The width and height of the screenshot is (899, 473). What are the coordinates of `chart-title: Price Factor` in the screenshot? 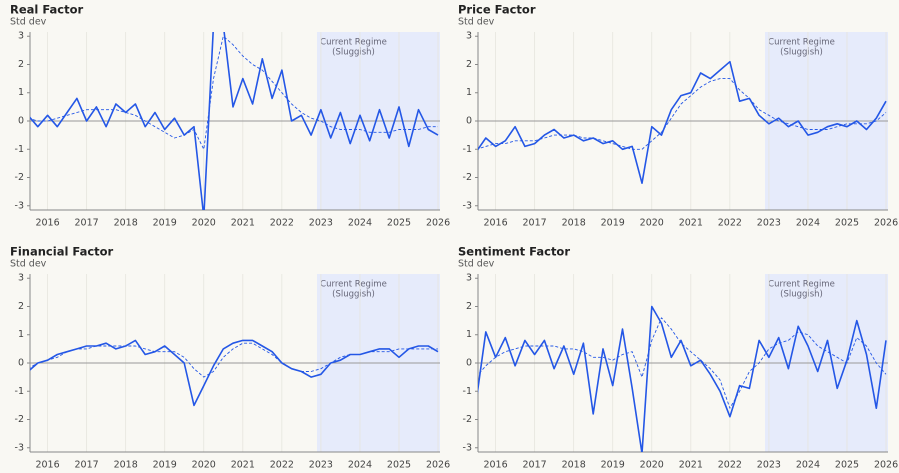 It's located at (497, 10).